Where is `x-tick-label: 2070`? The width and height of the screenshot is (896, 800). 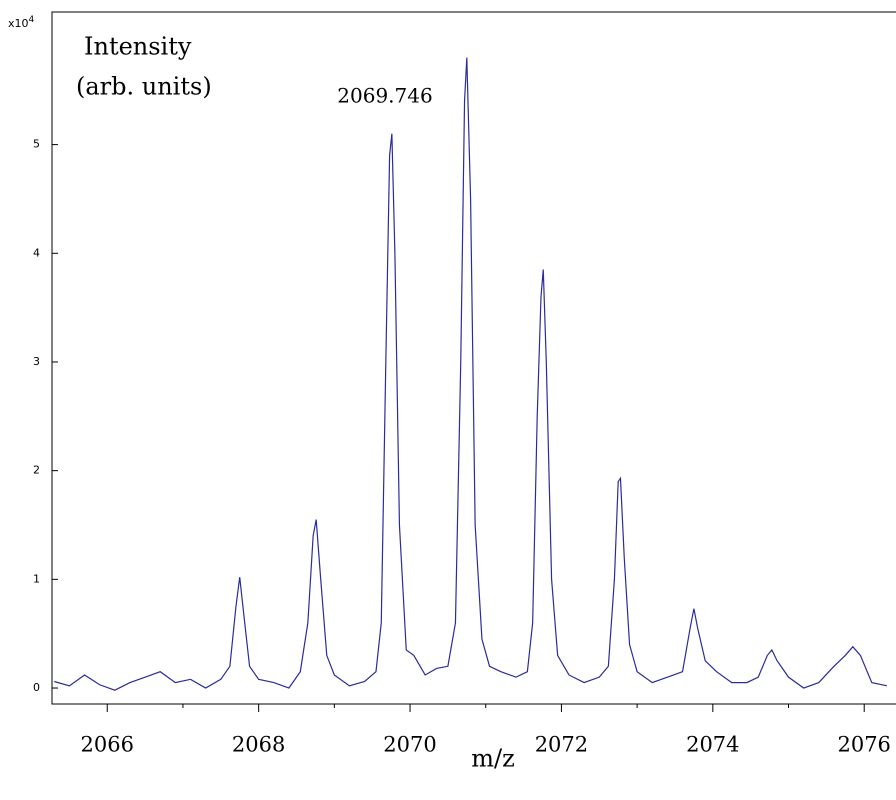
x-tick-label: 2070 is located at coordinates (409, 745).